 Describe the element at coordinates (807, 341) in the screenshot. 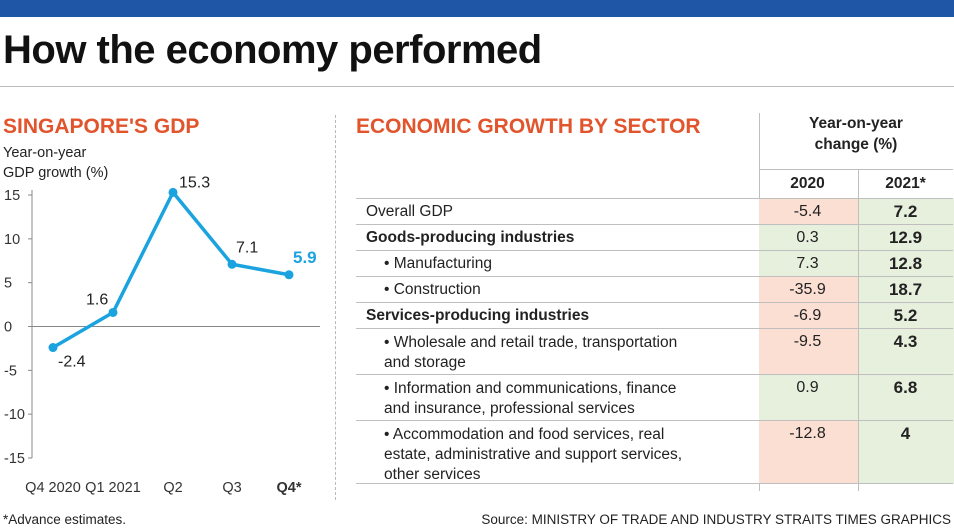

I see `cell-2020: -9.5` at that location.